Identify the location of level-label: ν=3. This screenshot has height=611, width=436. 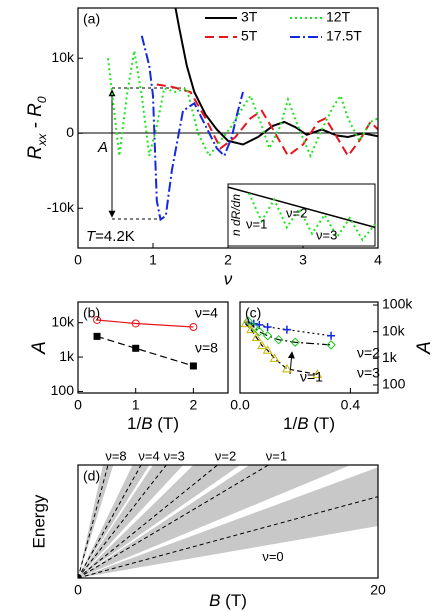
(174, 455).